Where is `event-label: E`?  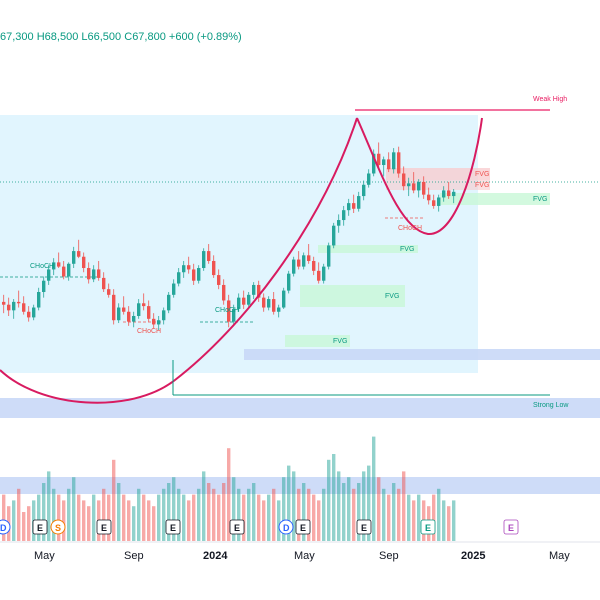
event-label: E is located at coordinates (364, 528).